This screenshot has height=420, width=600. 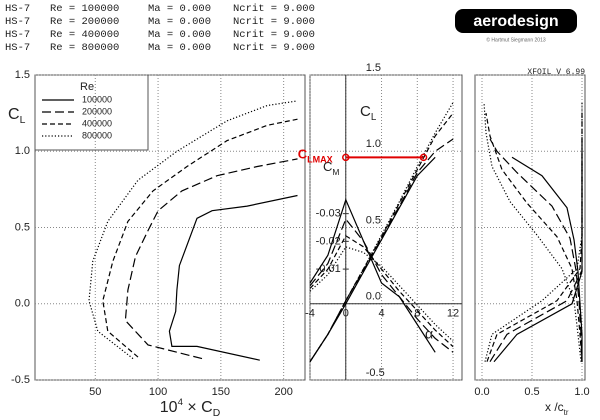 What do you see at coordinates (381, 314) in the screenshot?
I see `x-tick-label: 4` at bounding box center [381, 314].